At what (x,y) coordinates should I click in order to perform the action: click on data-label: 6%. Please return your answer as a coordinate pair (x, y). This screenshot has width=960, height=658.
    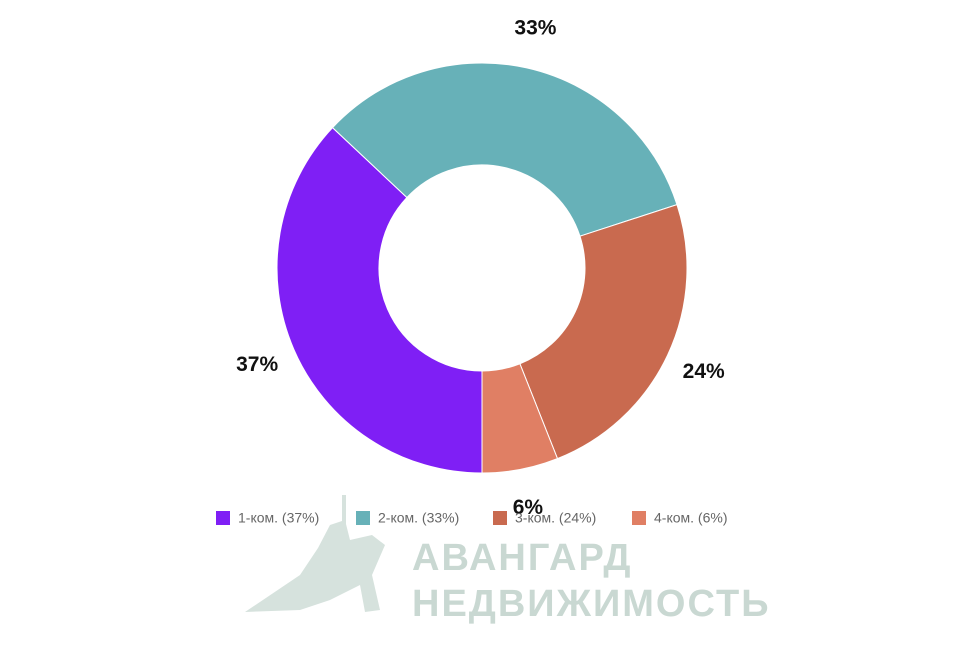
    Looking at the image, I should click on (528, 507).